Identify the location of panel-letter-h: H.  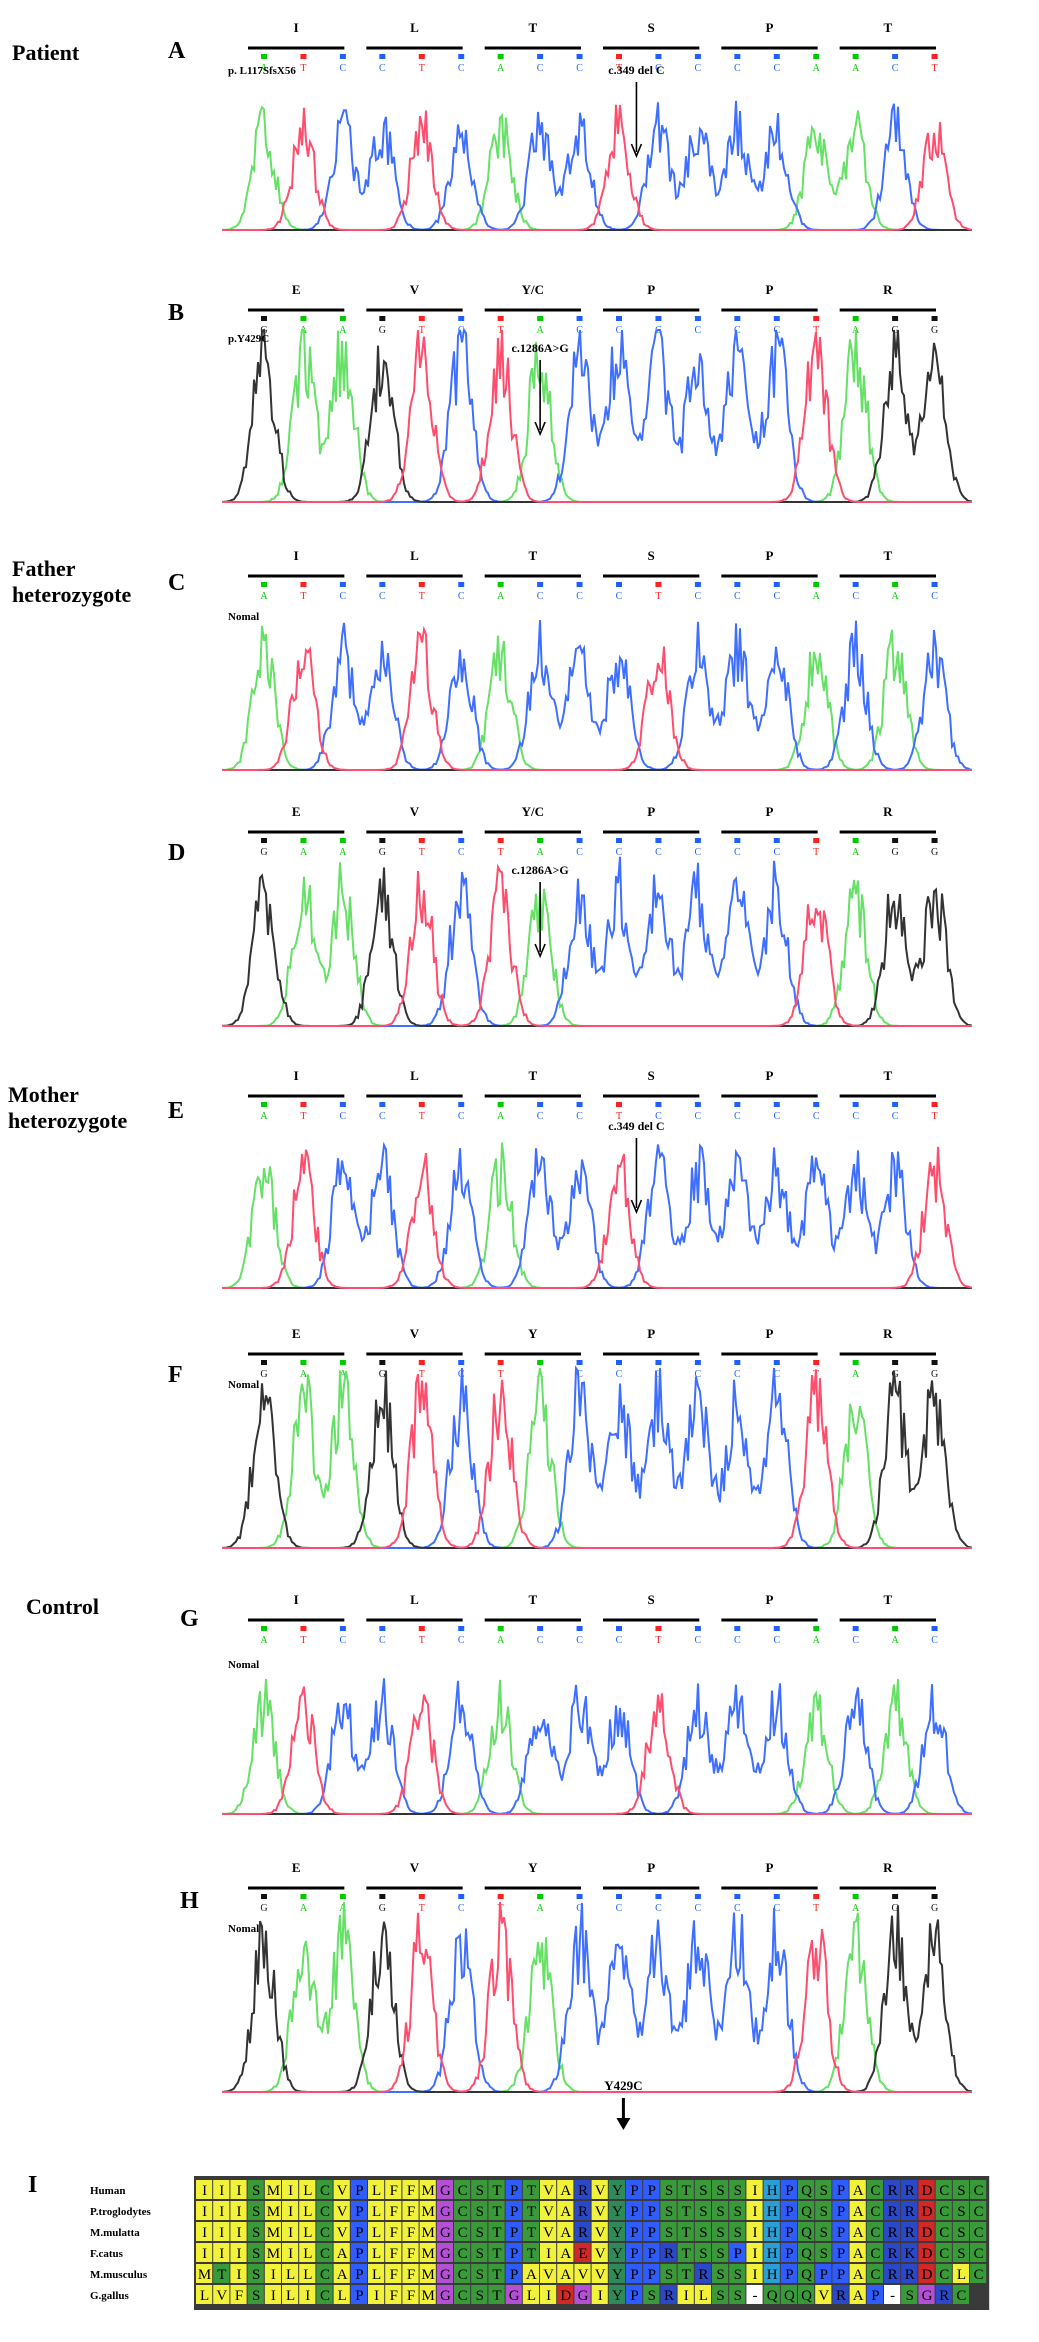
(189, 1901).